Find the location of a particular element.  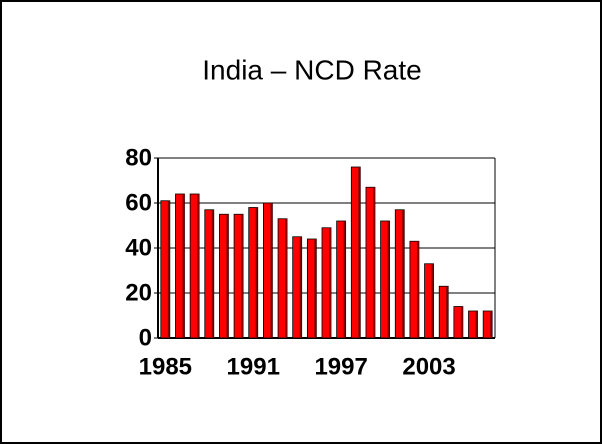

x-tick-label: 1997 is located at coordinates (340, 366).